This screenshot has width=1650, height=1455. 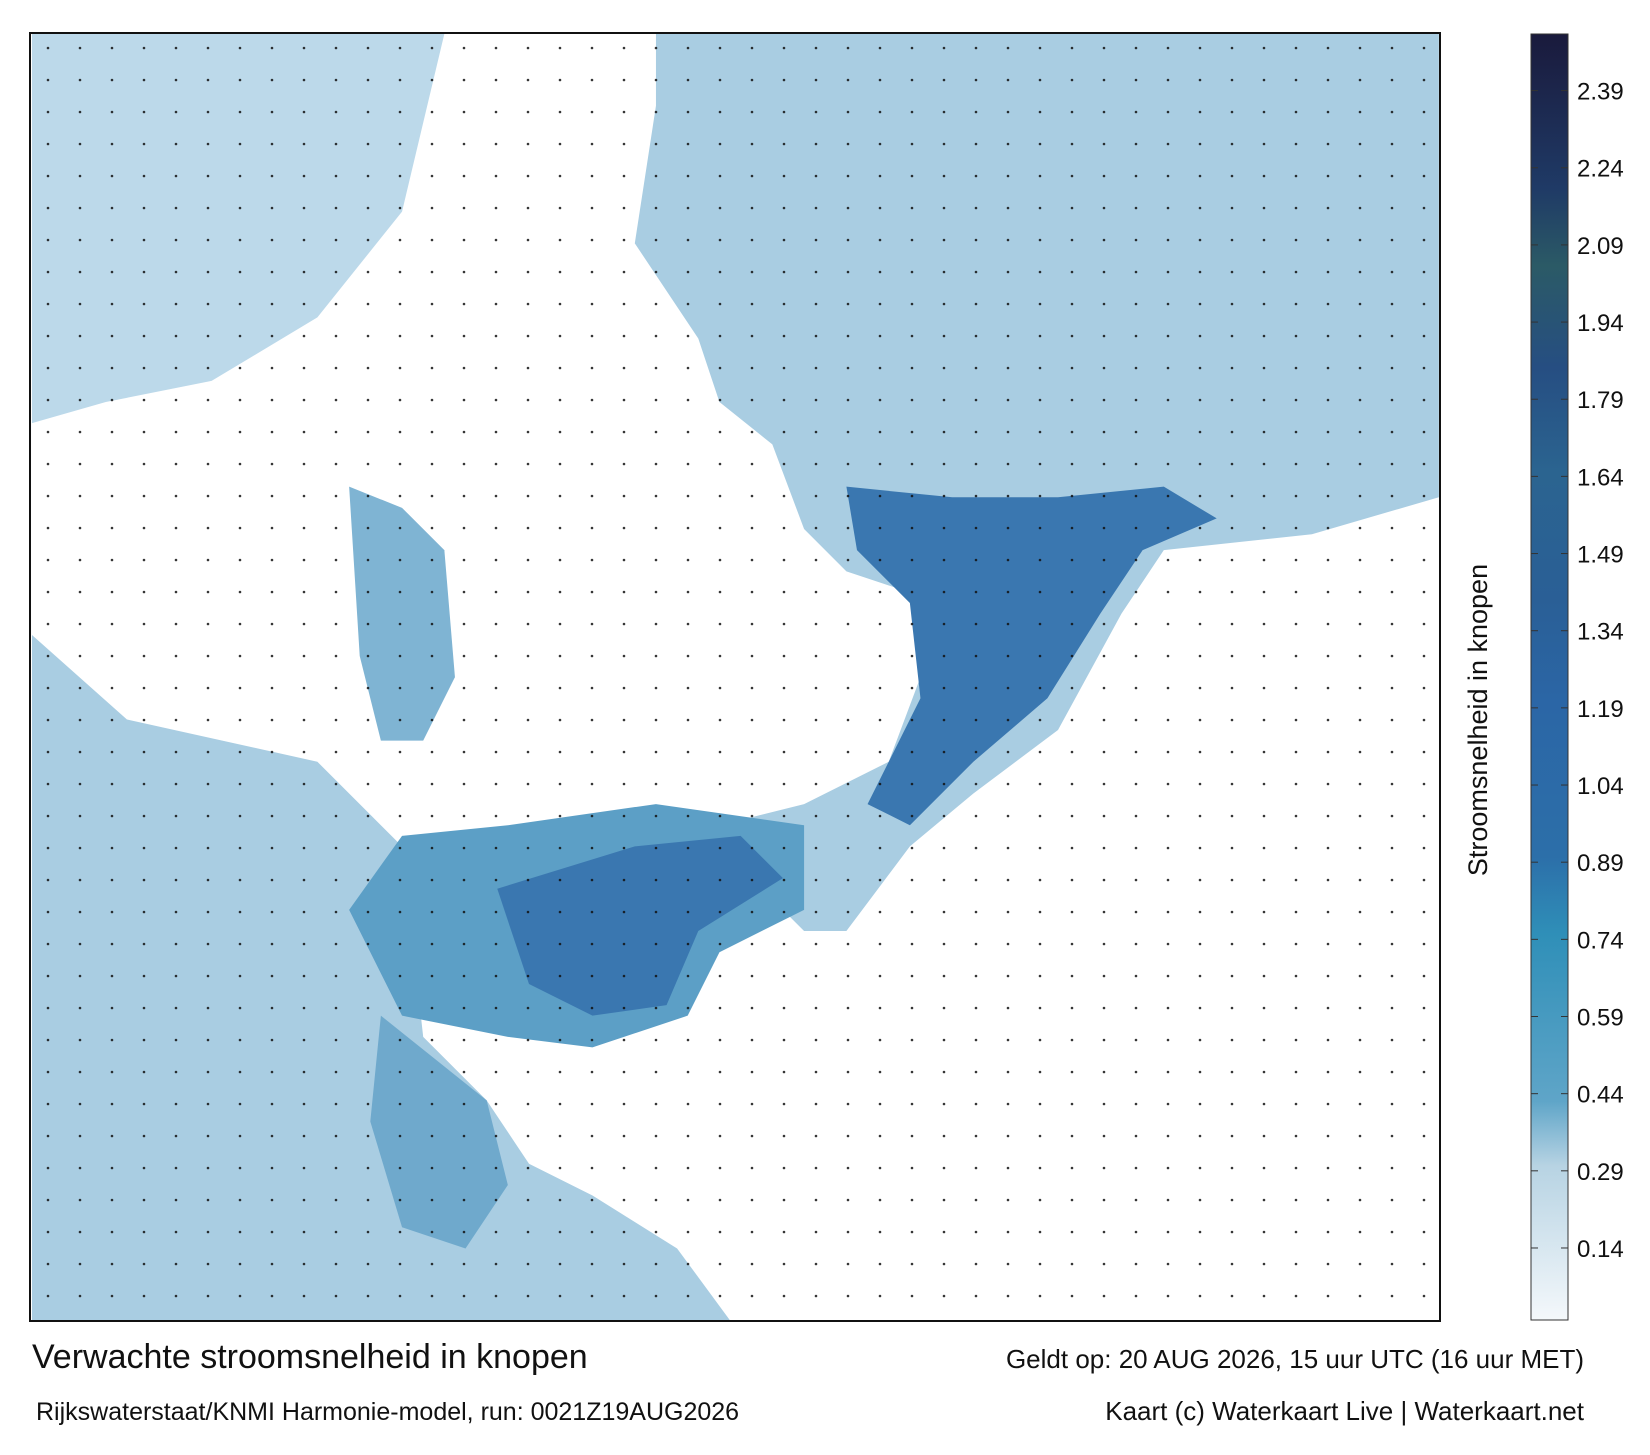 I want to click on colorbar-scale, so click(x=1549, y=677).